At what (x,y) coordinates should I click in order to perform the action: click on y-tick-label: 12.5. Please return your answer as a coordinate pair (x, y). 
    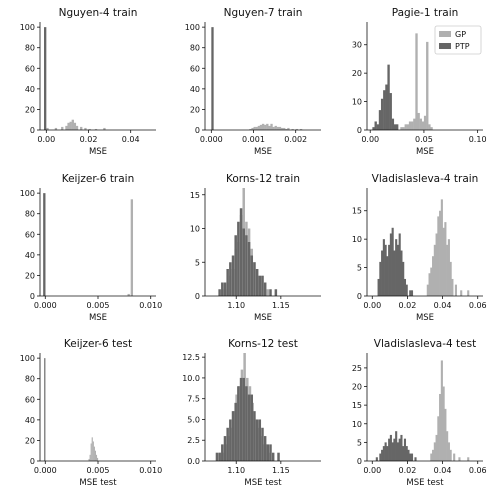
    Looking at the image, I should click on (191, 357).